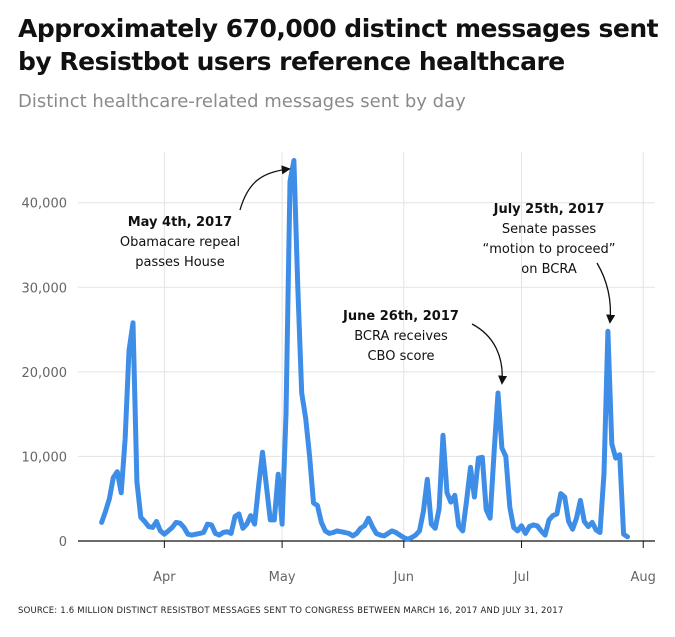  Describe the element at coordinates (265, 188) in the screenshot. I see `may4-arrow` at that location.